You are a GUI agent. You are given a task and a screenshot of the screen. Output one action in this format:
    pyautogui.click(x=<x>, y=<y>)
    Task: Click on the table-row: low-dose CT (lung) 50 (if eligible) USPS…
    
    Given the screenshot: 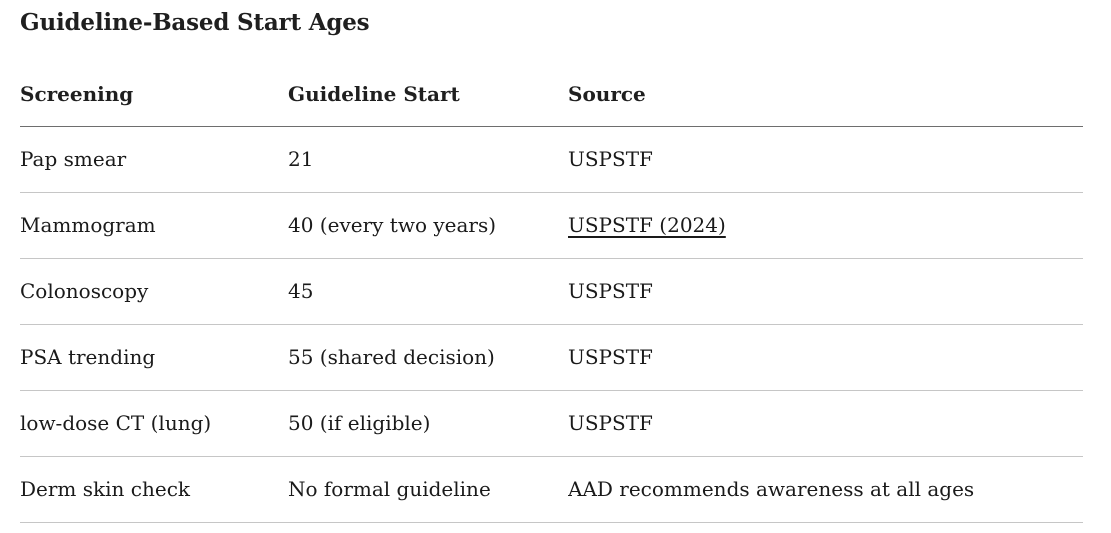 What is the action you would take?
    pyautogui.click(x=551, y=423)
    